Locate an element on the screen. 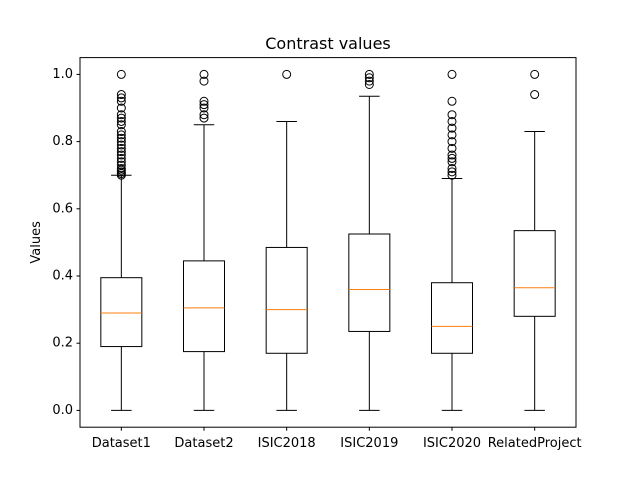 The image size is (640, 485). x-tick-label: ISIC2018 is located at coordinates (287, 443).